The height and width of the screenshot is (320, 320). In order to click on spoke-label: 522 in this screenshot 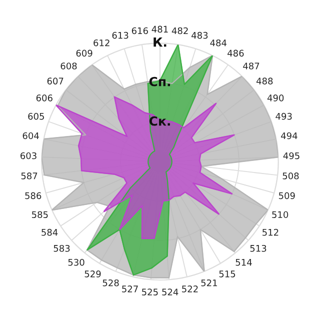, I will do `click(190, 289)`.